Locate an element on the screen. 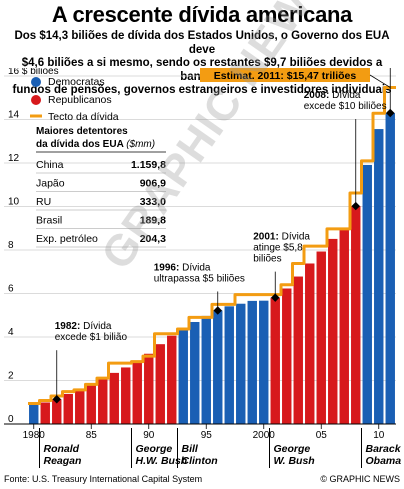  ceiling-label-box is located at coordinates (285, 75).